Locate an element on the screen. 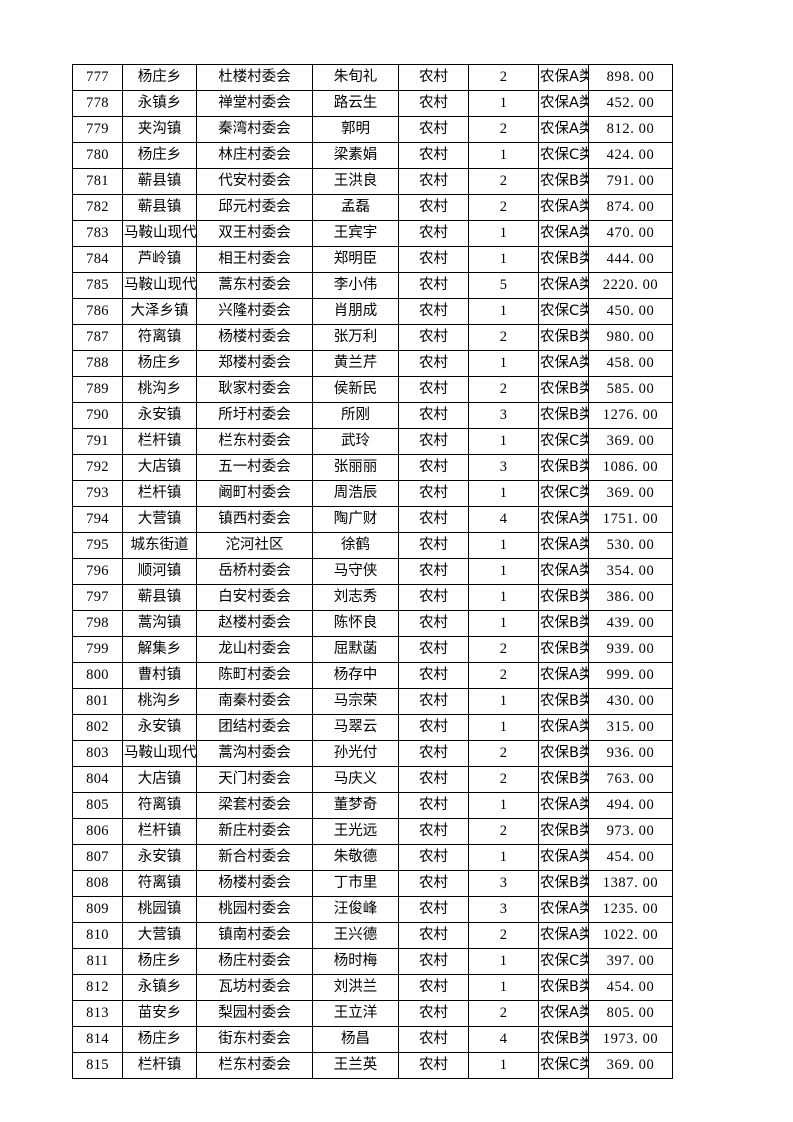  cell-sequence-number: 814 is located at coordinates (97, 1039).